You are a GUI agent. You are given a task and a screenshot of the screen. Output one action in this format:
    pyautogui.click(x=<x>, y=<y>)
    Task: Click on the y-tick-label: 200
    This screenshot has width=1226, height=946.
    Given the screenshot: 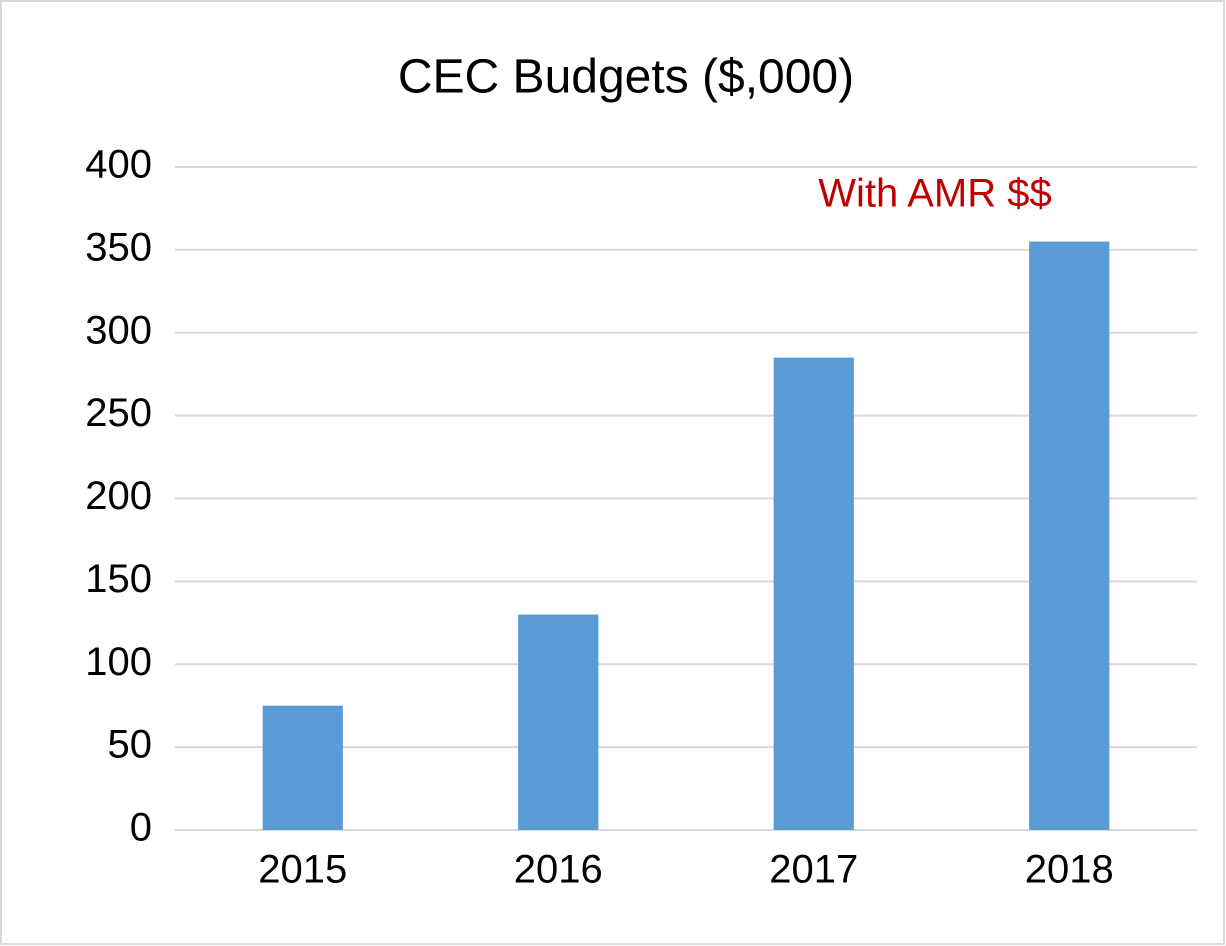 What is the action you would take?
    pyautogui.click(x=118, y=496)
    